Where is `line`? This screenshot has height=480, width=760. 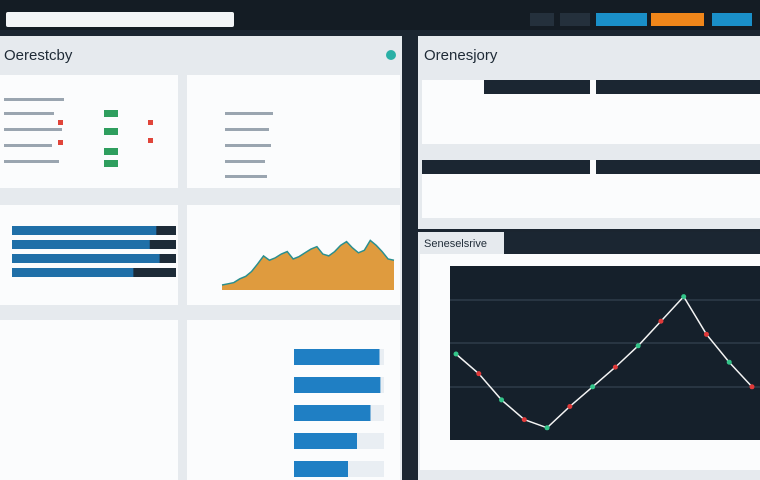 line is located at coordinates (604, 362).